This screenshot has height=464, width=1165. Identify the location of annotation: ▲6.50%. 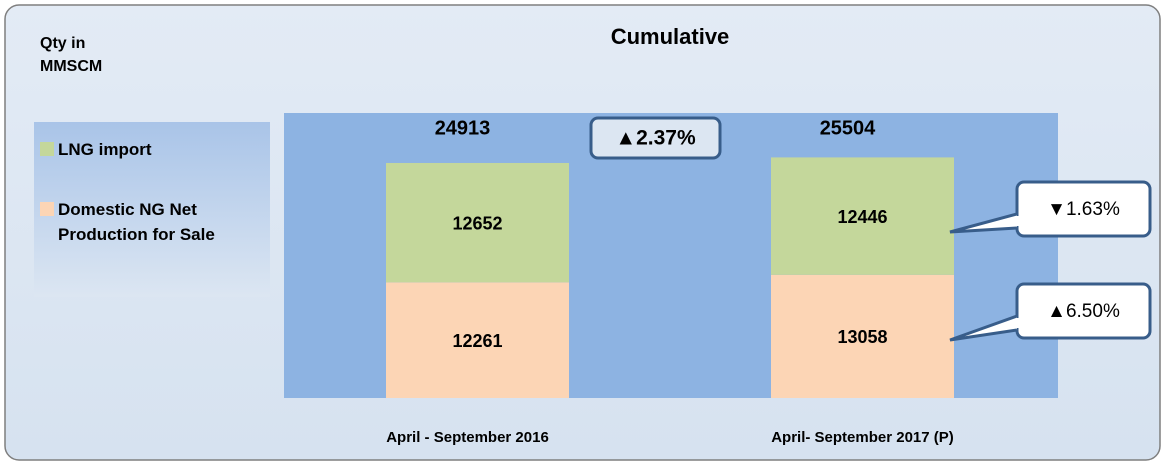
(1083, 311).